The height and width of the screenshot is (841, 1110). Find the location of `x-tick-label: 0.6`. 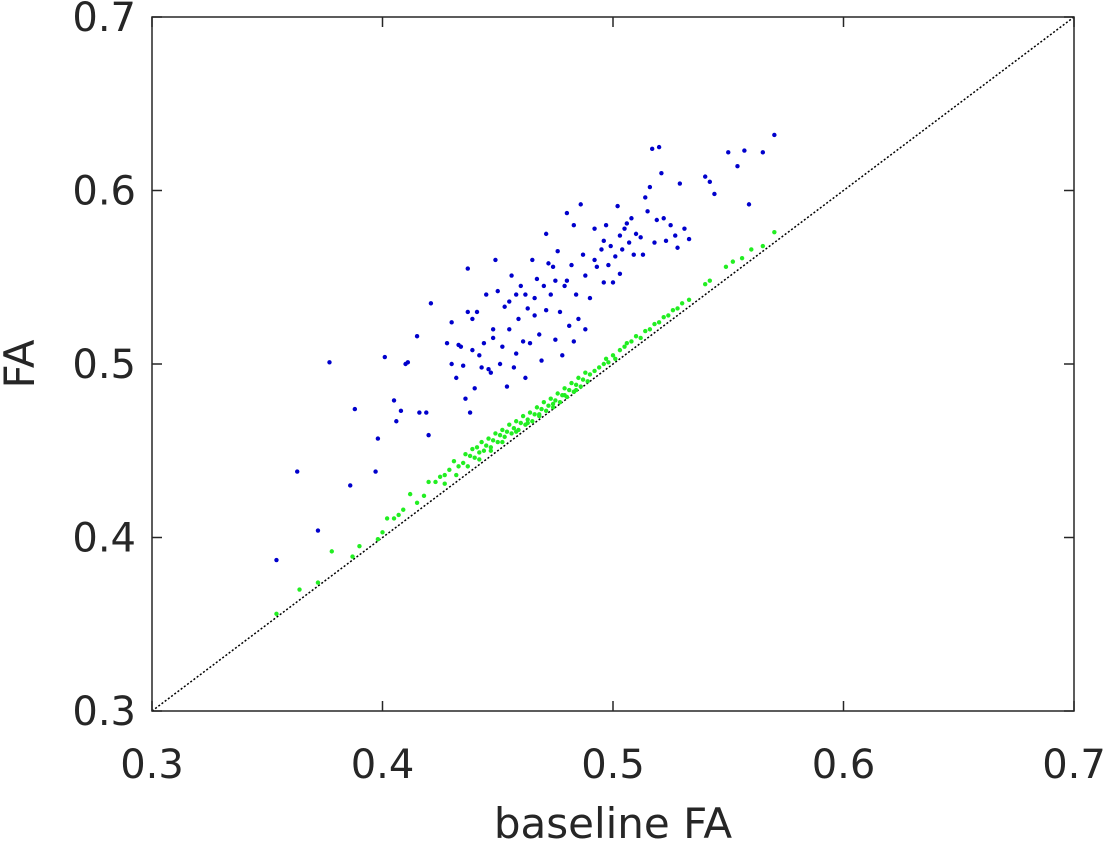

x-tick-label: 0.6 is located at coordinates (844, 765).